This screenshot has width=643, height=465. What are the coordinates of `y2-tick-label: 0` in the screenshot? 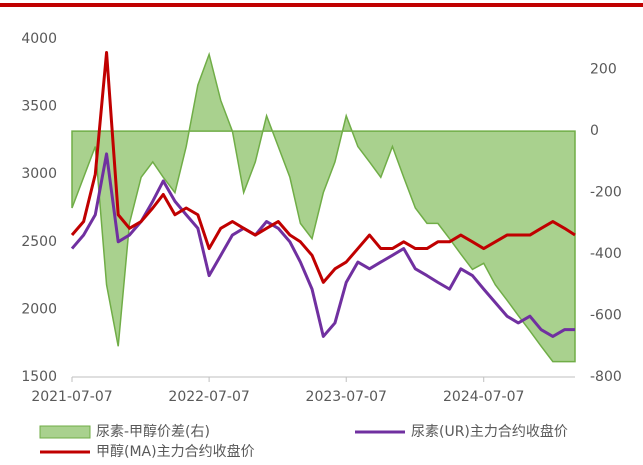 It's located at (594, 131).